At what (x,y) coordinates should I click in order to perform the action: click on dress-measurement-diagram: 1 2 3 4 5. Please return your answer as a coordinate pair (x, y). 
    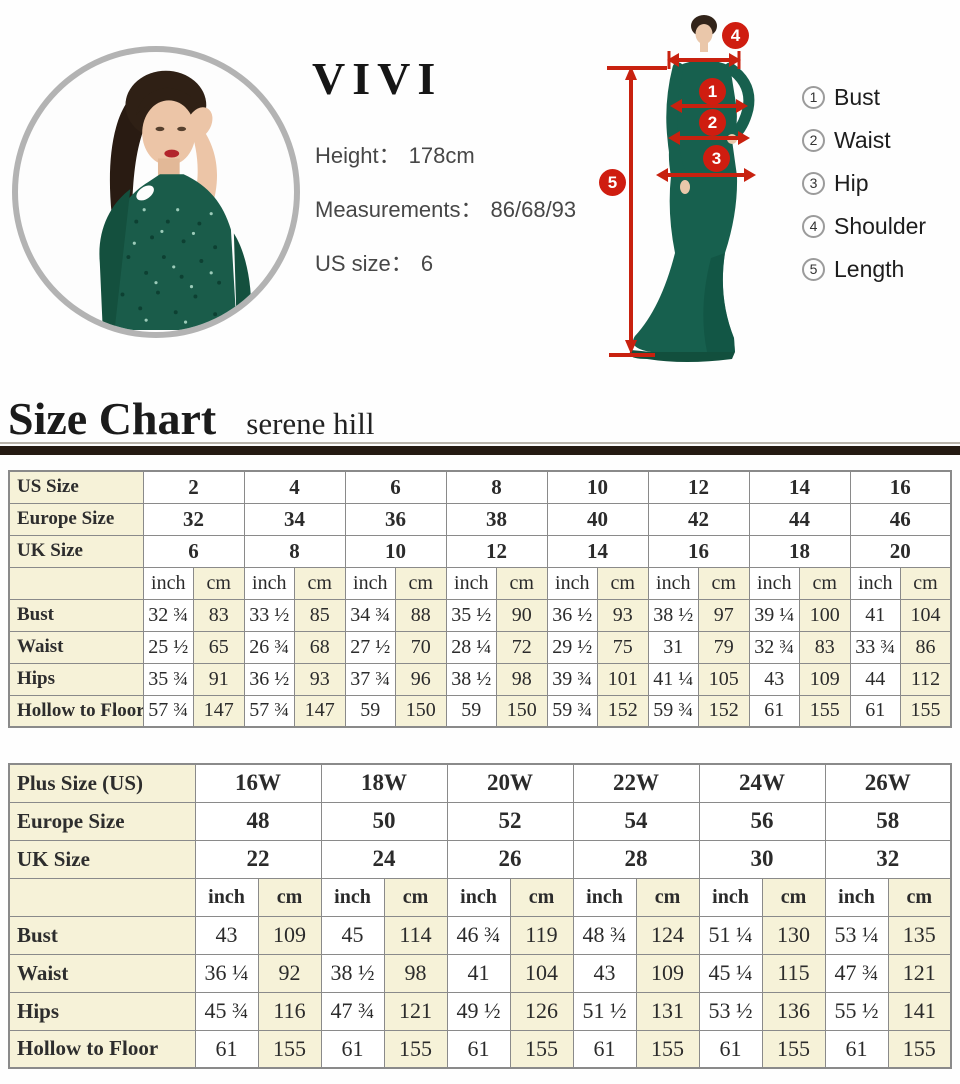
    Looking at the image, I should click on (685, 192).